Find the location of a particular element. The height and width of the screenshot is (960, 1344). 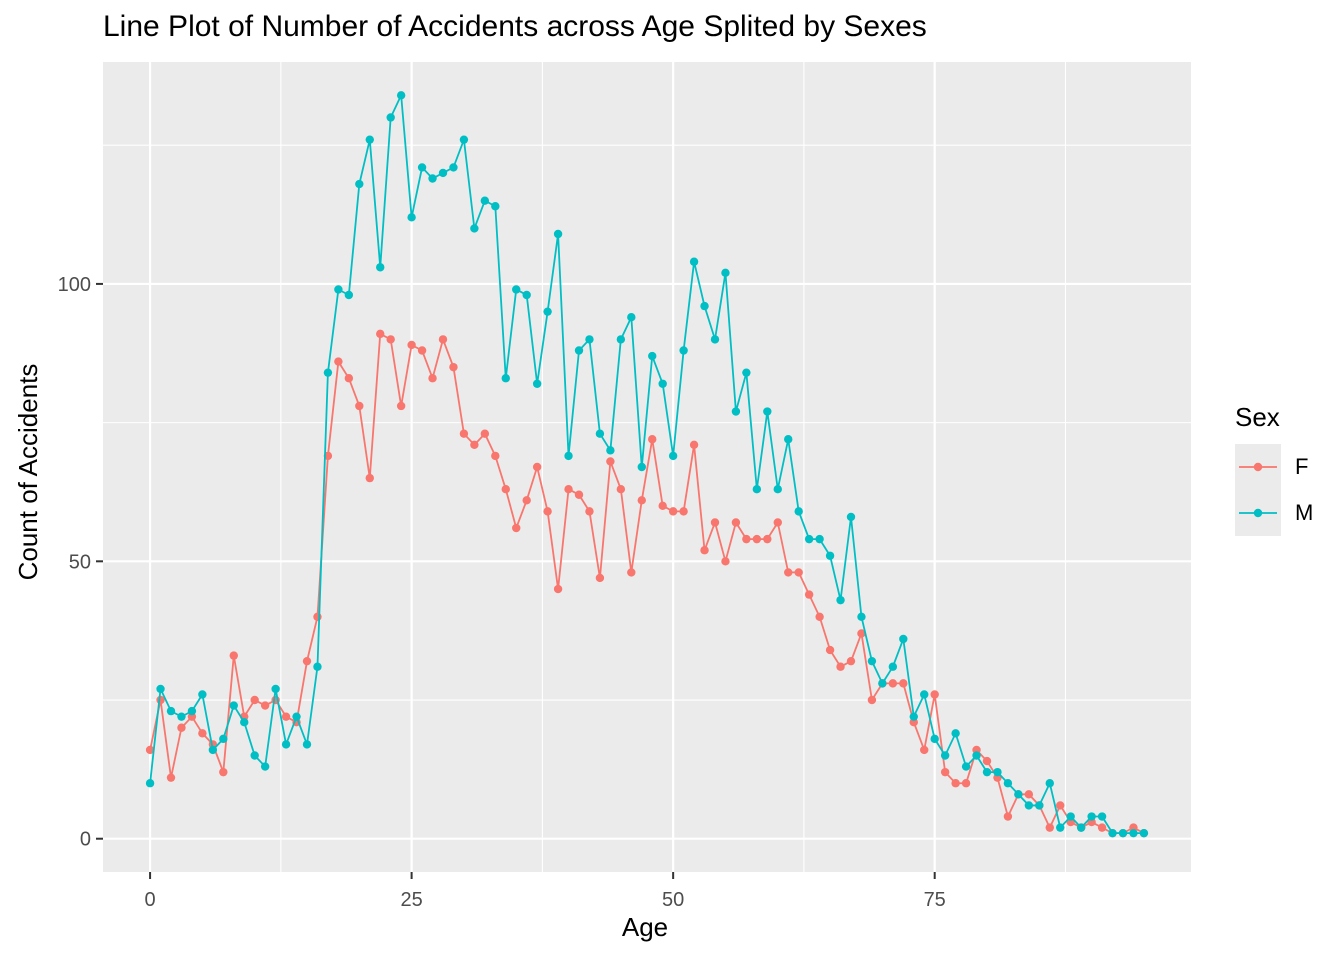

legend-label-m: M is located at coordinates (1304, 512).